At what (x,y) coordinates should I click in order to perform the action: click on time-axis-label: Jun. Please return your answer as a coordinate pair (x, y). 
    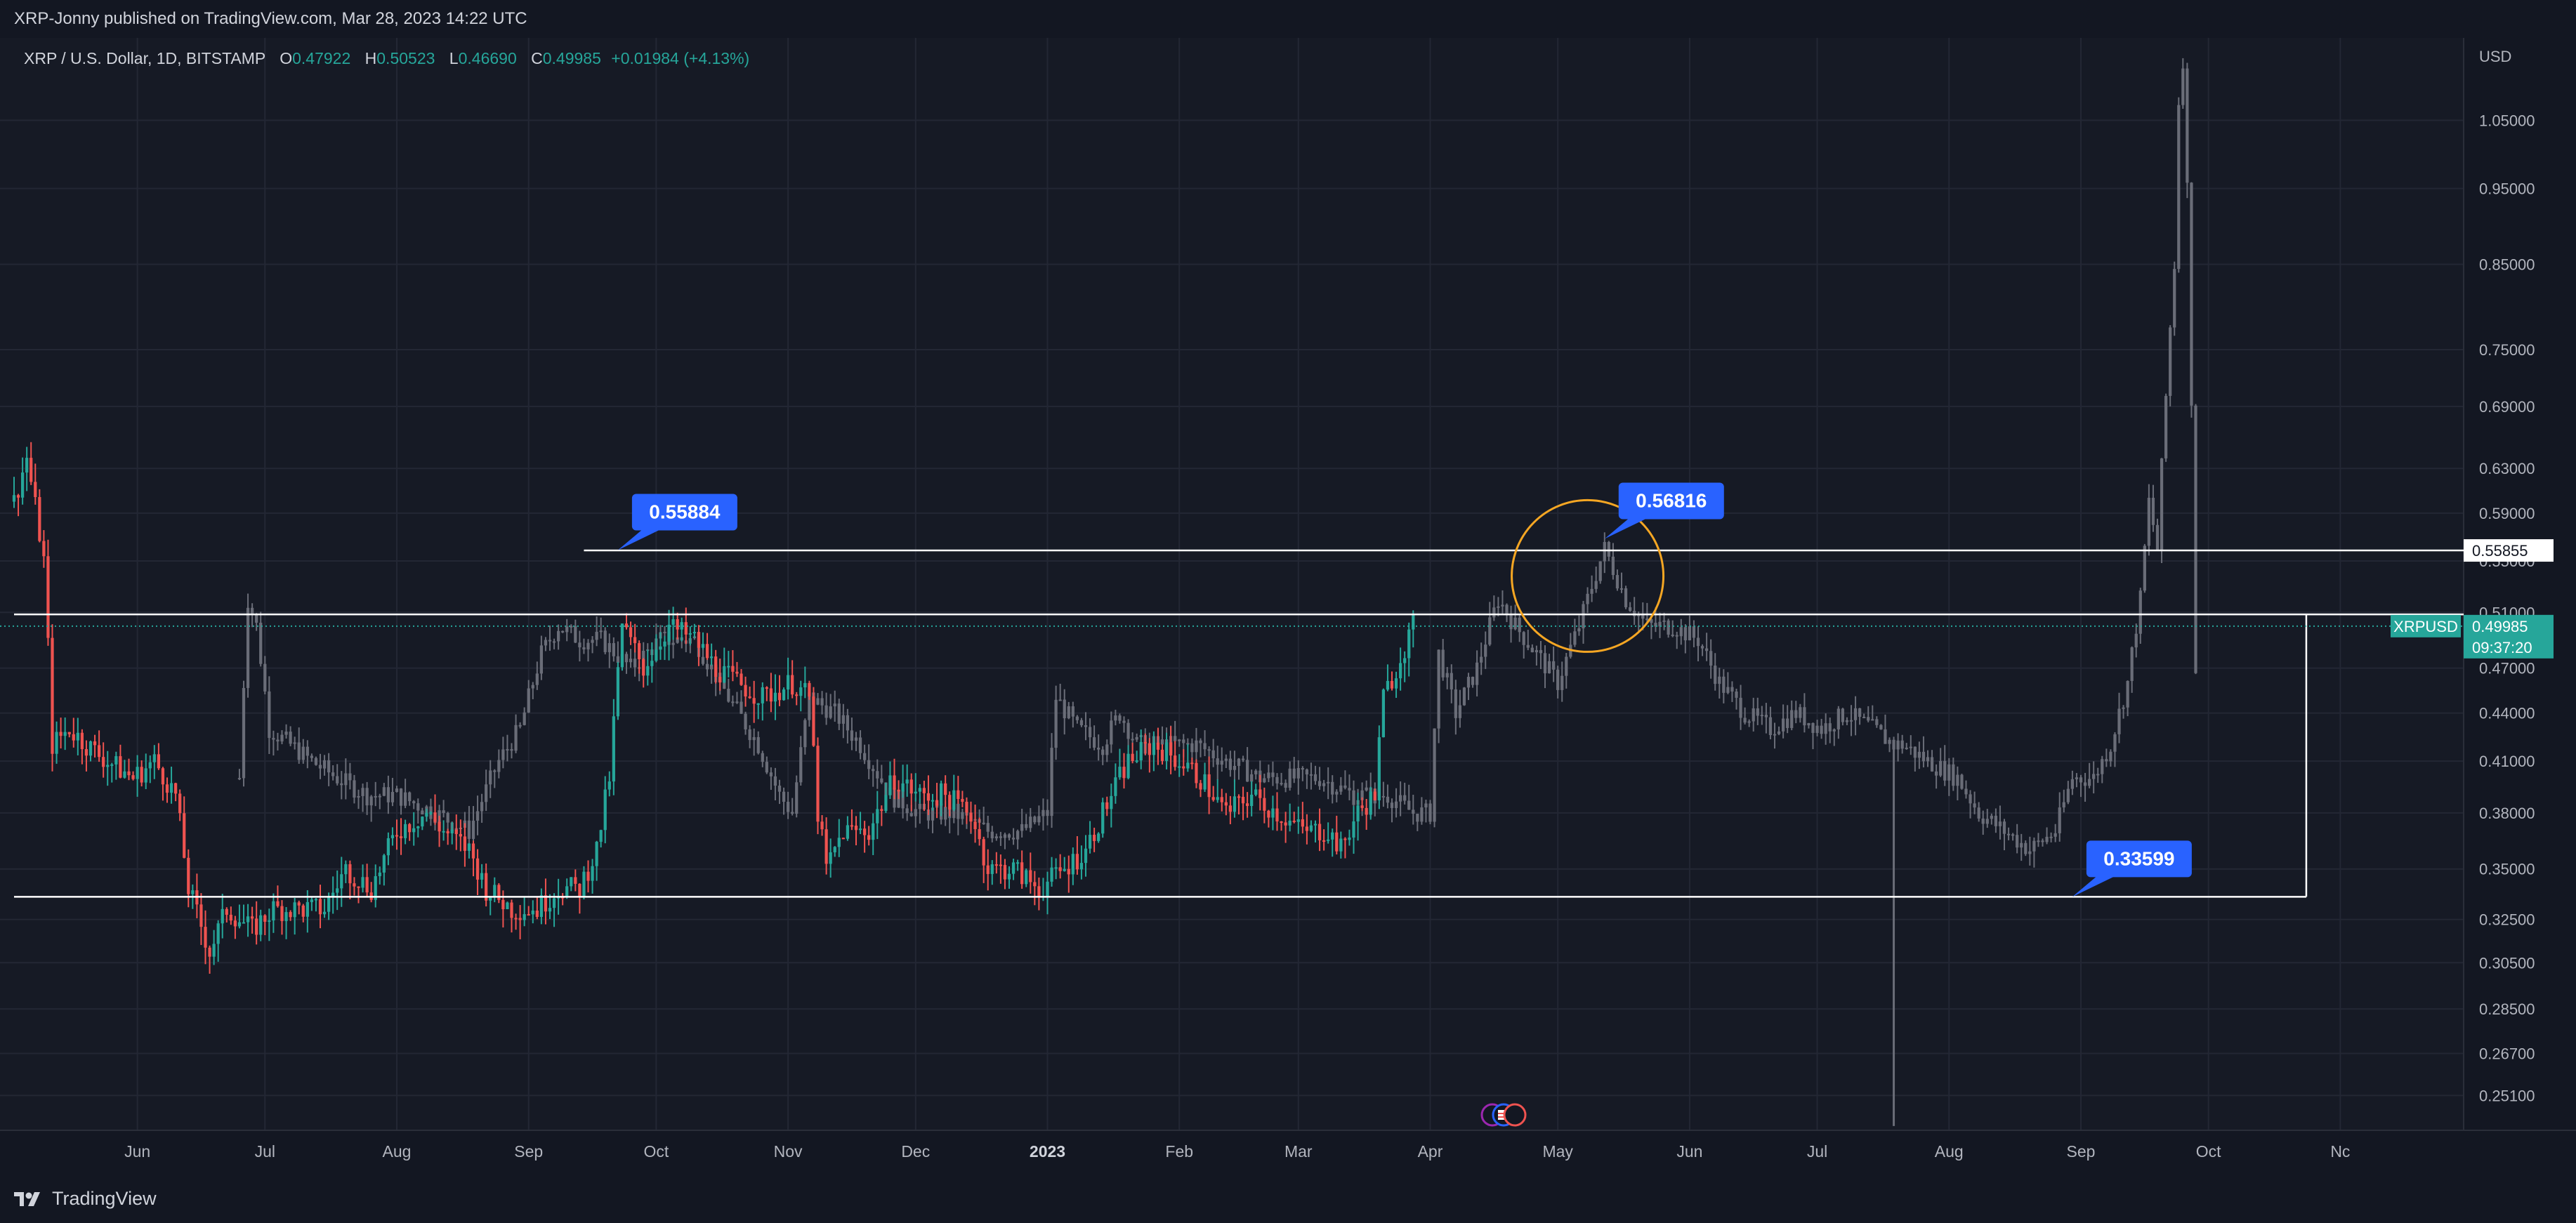
    Looking at the image, I should click on (137, 1151).